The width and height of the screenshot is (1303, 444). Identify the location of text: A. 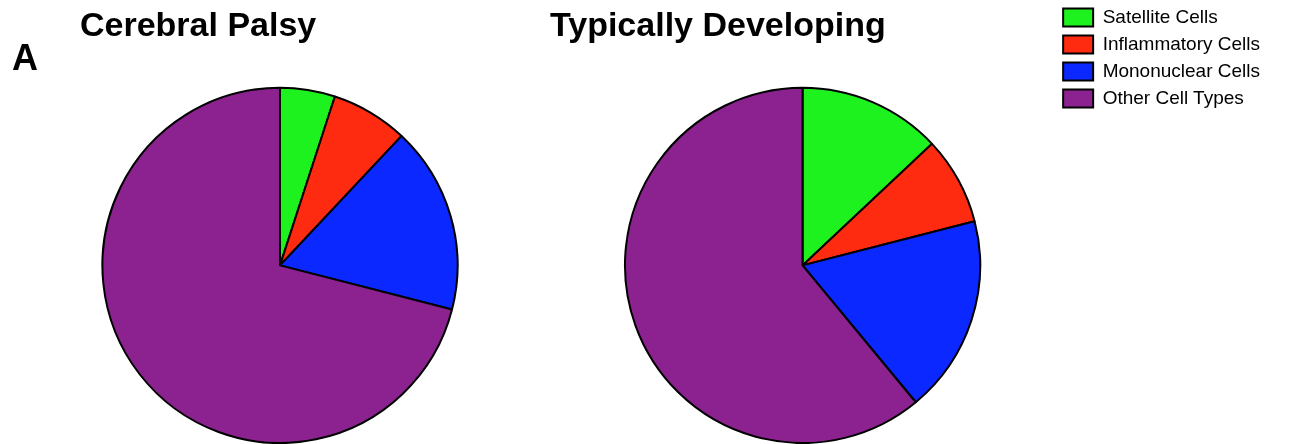
(25, 57).